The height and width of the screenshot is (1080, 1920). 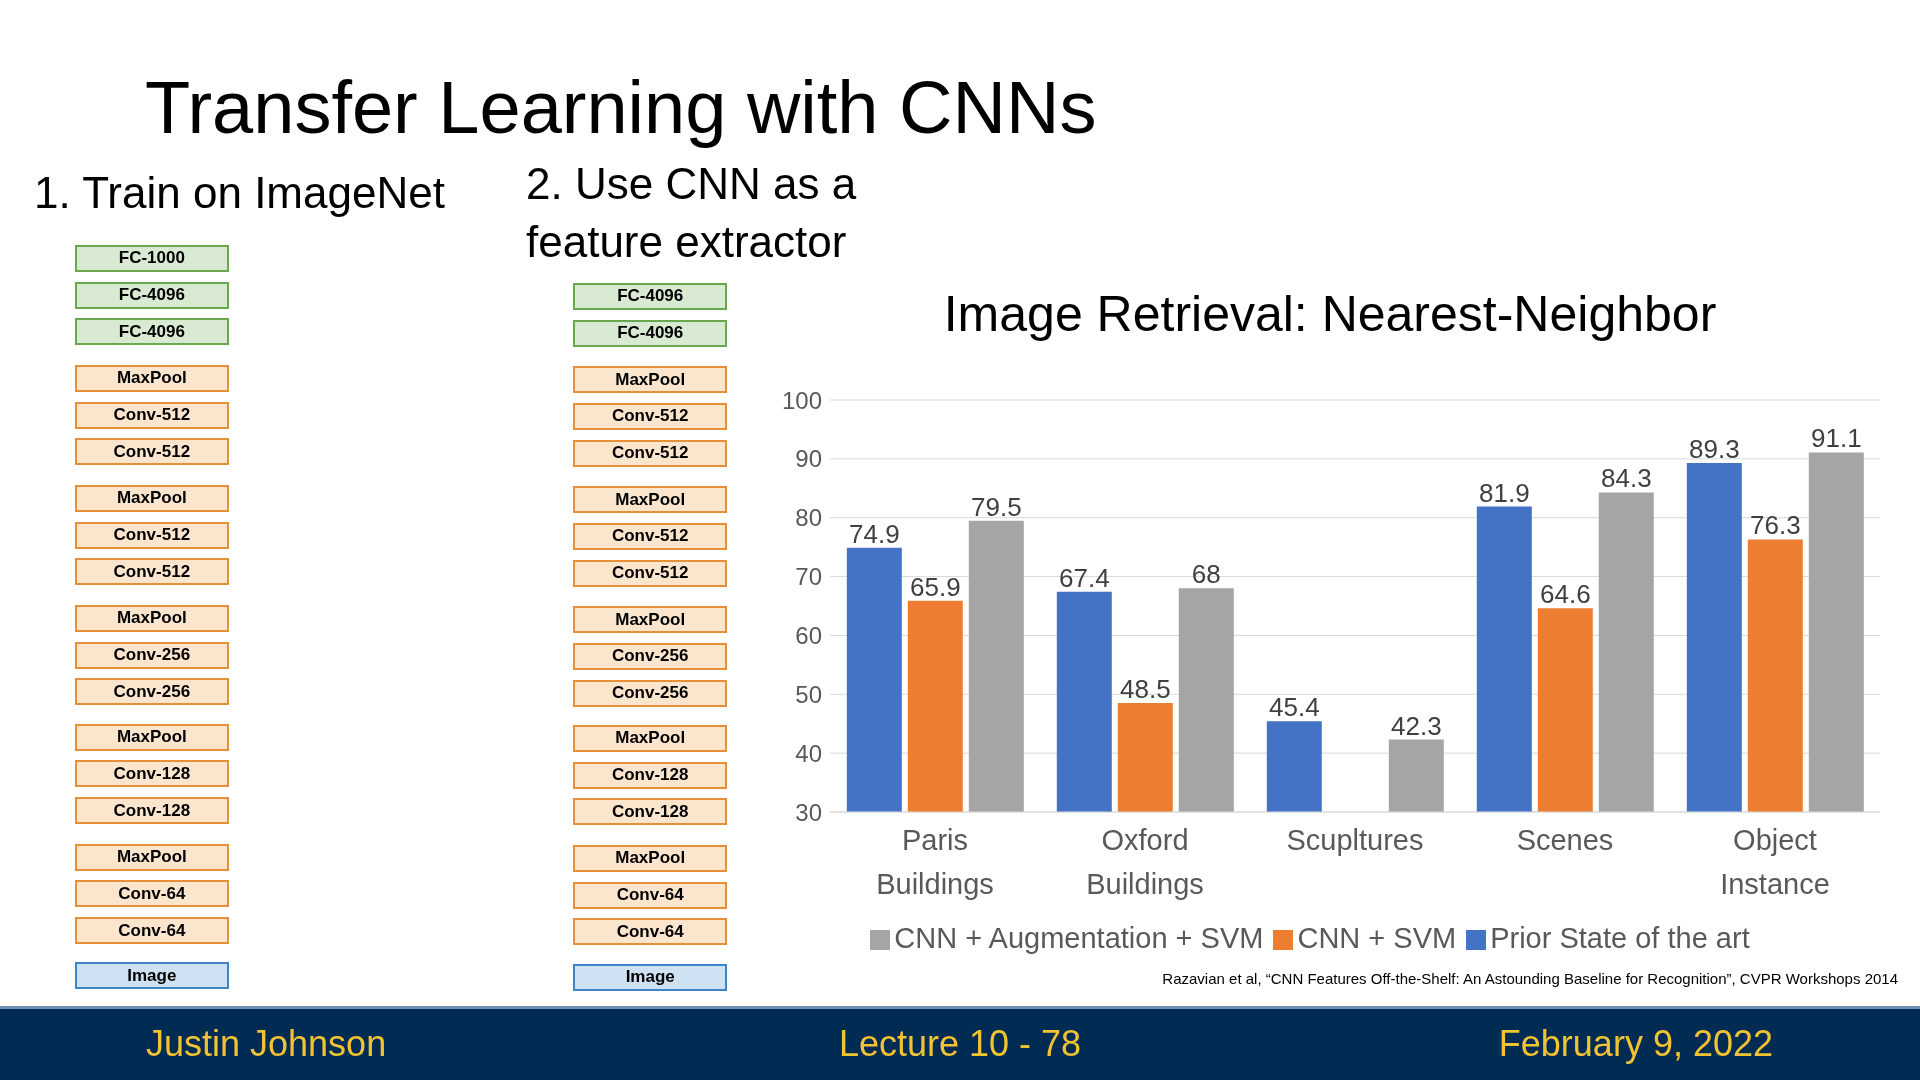 I want to click on data-label: 91.1, so click(x=1836, y=438).